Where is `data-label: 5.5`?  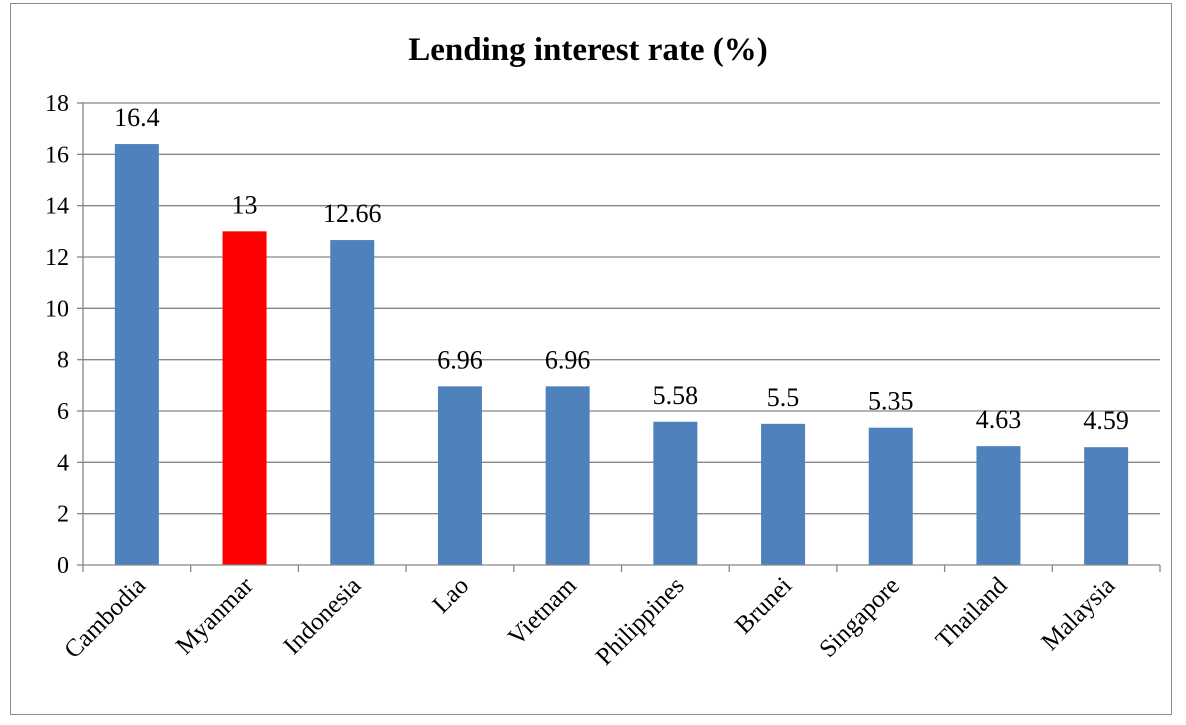 data-label: 5.5 is located at coordinates (783, 397).